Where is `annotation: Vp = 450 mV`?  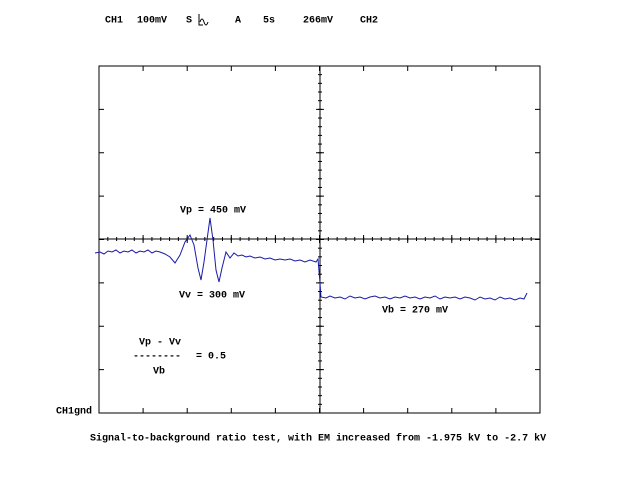 annotation: Vp = 450 mV is located at coordinates (213, 211).